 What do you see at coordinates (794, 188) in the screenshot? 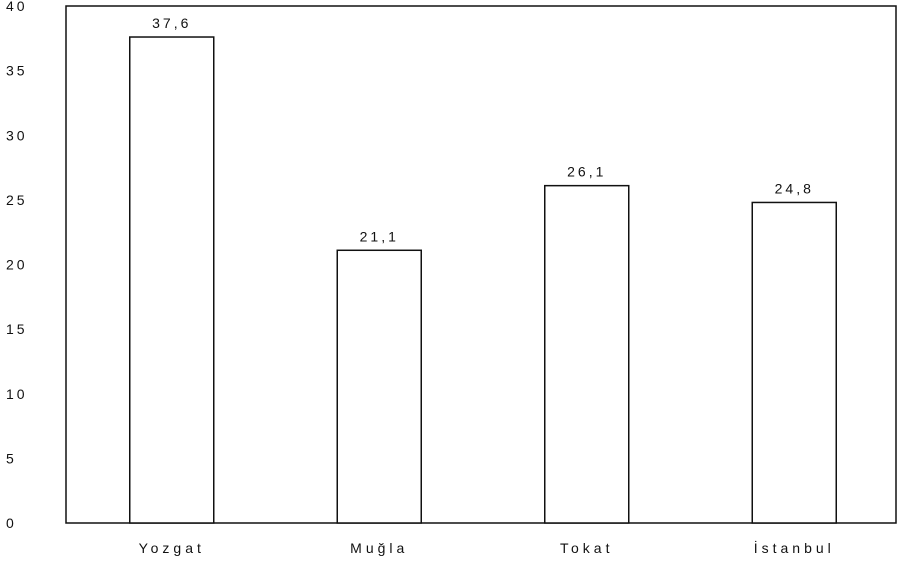
I see `data-label: 24,8` at bounding box center [794, 188].